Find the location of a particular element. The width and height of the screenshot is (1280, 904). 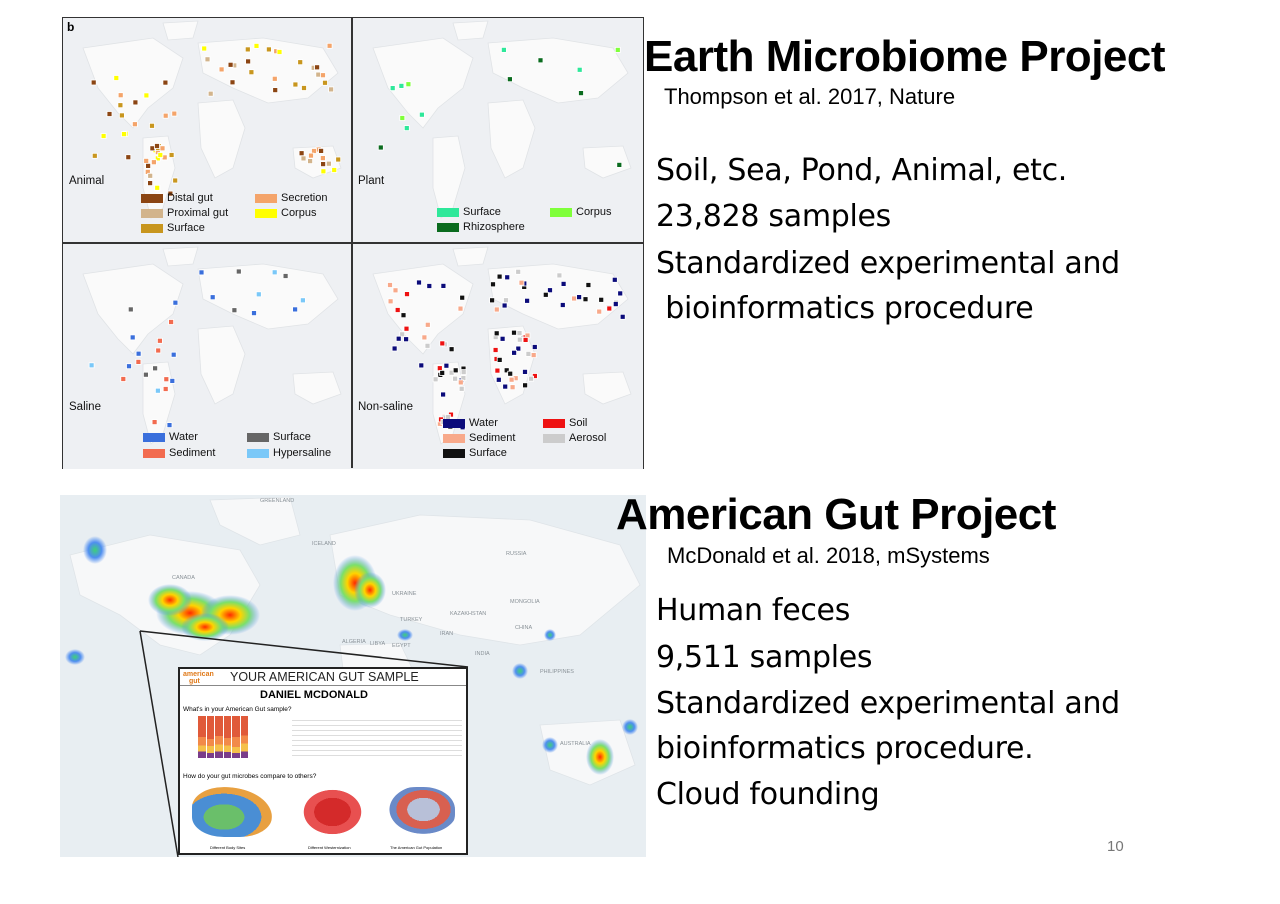

legend-item-corpus: Corpus is located at coordinates (580, 212).